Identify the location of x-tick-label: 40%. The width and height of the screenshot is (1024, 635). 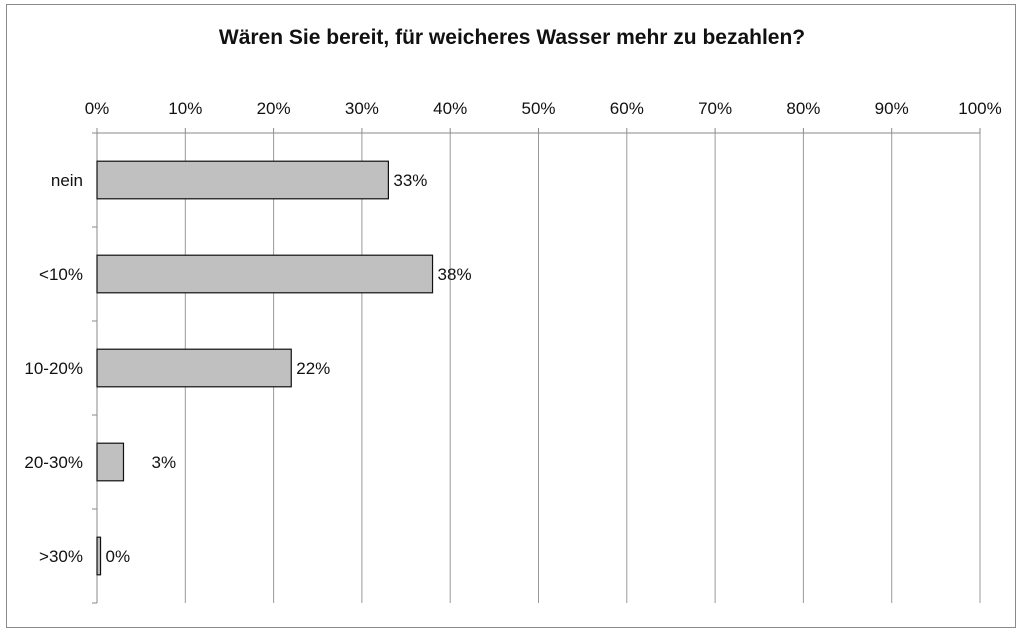
(450, 108).